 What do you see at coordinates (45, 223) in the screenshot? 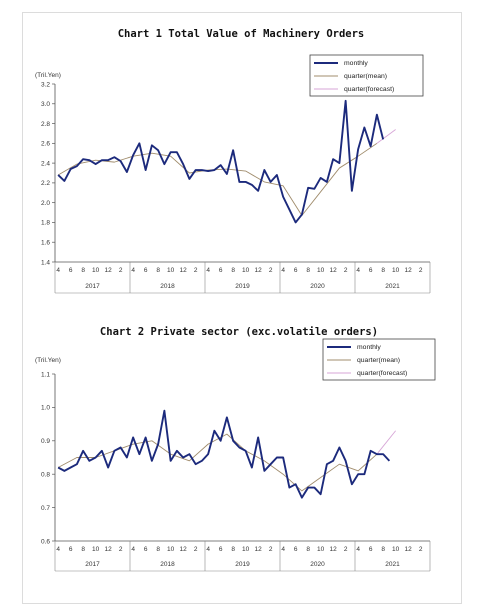
I see `y-tick-label: 1.8` at bounding box center [45, 223].